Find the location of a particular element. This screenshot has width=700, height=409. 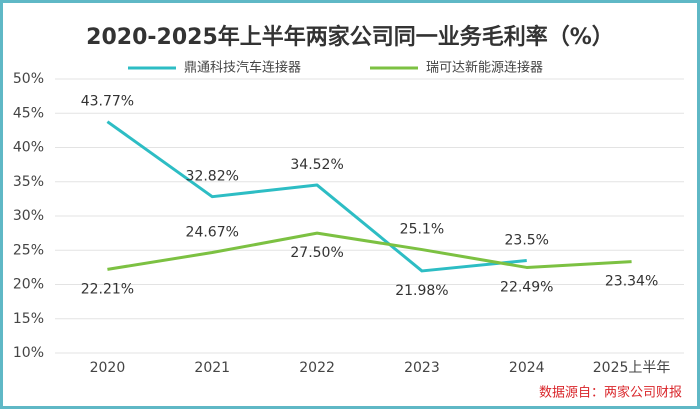

legend-label: 瑞可达新能源连接器 is located at coordinates (484, 68).